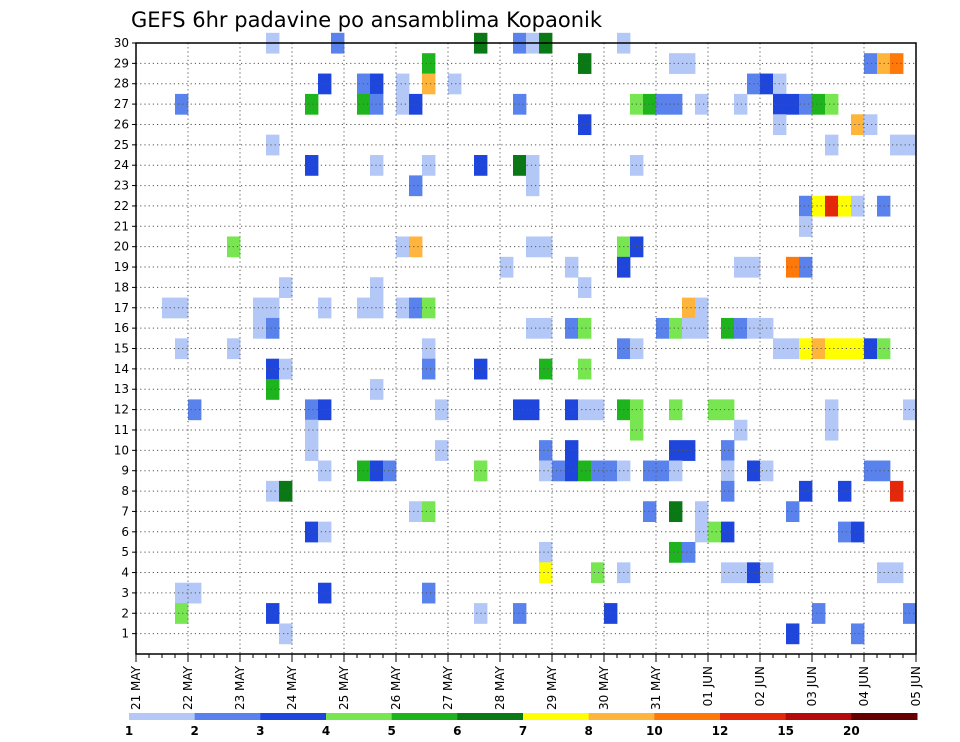  Describe the element at coordinates (604, 687) in the screenshot. I see `x-tick-label: 30 MAY` at that location.